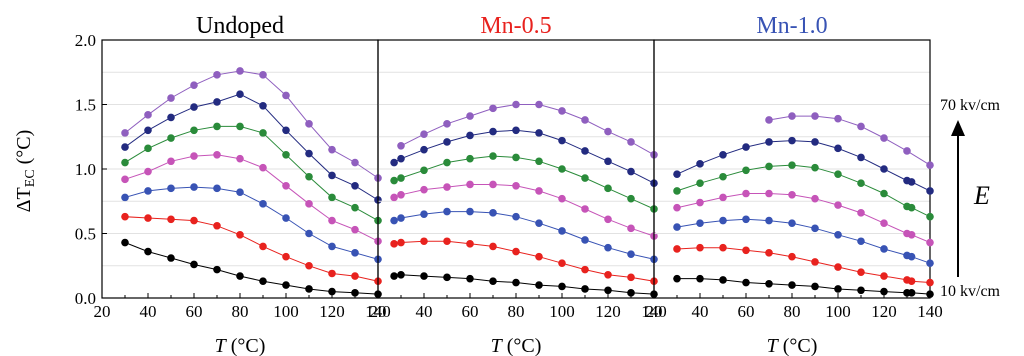 The height and width of the screenshot is (356, 1024). Describe the element at coordinates (773, 345) in the screenshot. I see `x-axis-label-var: T` at that location.